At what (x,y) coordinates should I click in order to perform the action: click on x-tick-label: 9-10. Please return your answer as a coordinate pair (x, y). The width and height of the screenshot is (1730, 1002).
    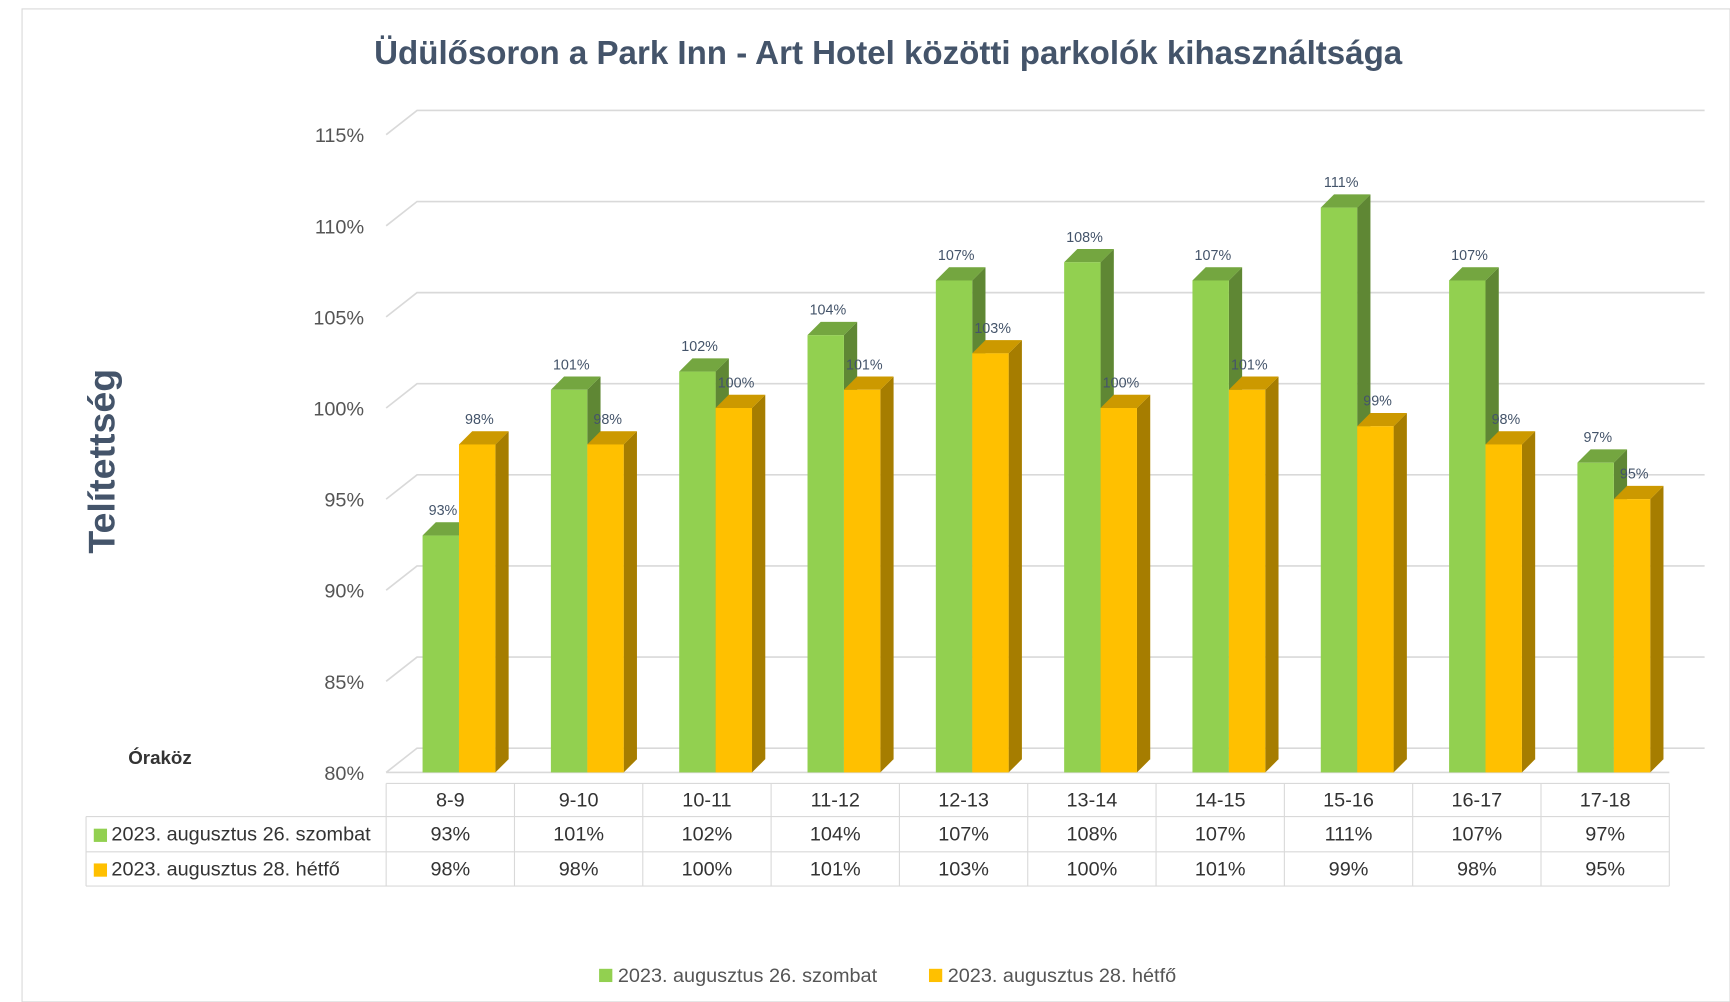
    Looking at the image, I should click on (579, 800).